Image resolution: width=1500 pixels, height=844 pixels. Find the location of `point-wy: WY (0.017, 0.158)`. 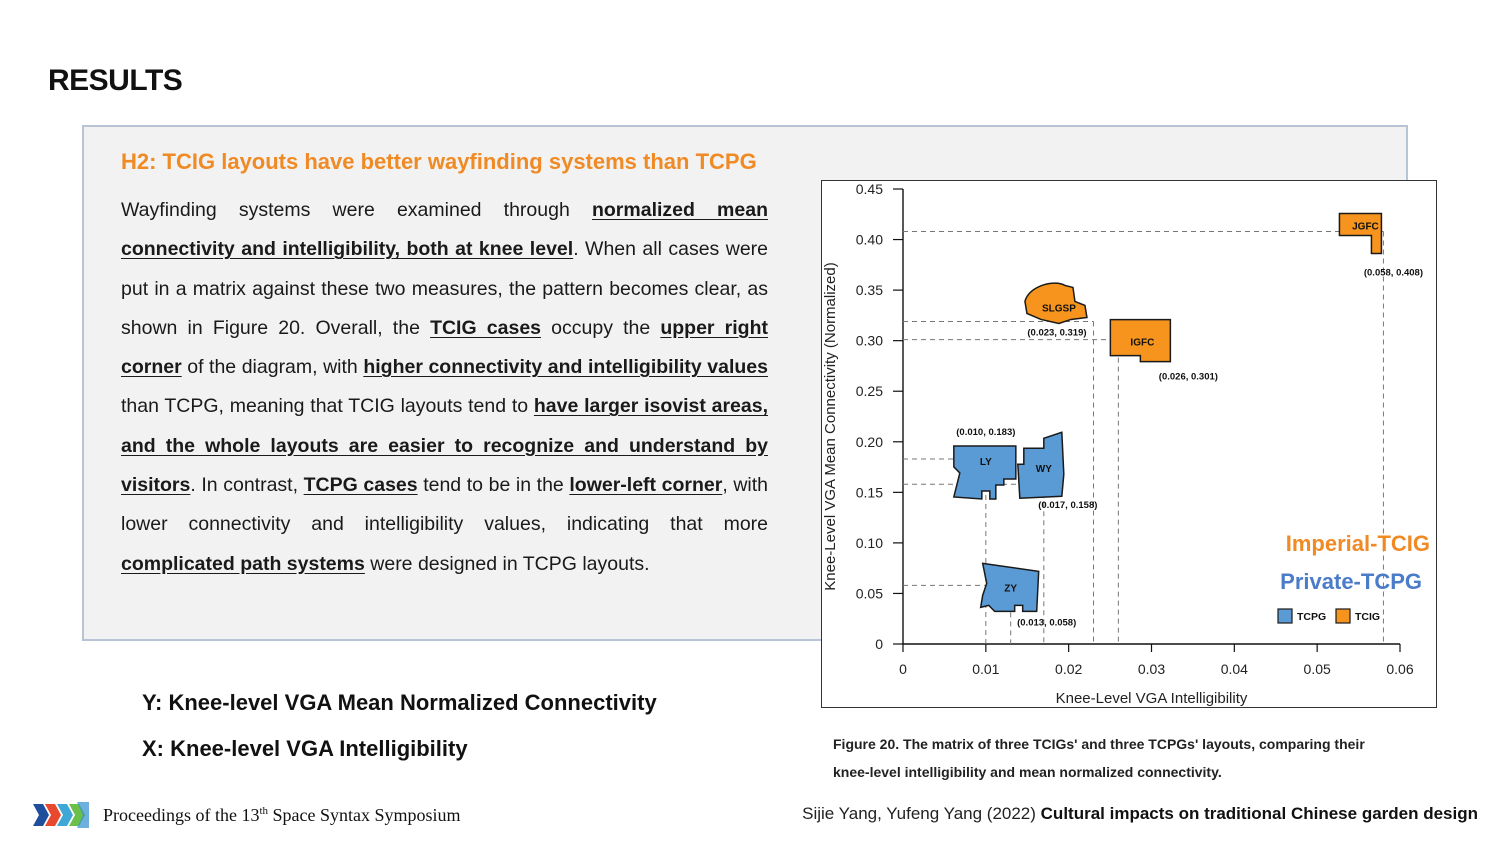

point-wy: WY (0.017, 0.158) is located at coordinates (1057, 471).